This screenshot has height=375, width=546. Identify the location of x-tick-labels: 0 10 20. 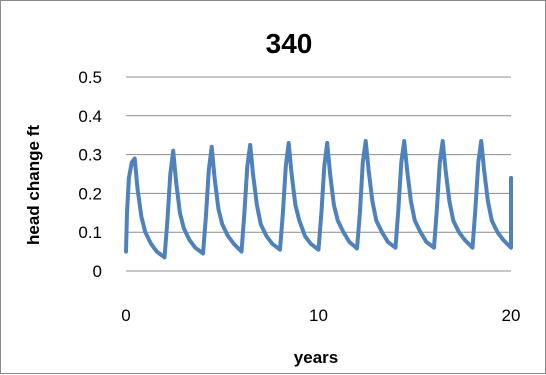
(320, 315).